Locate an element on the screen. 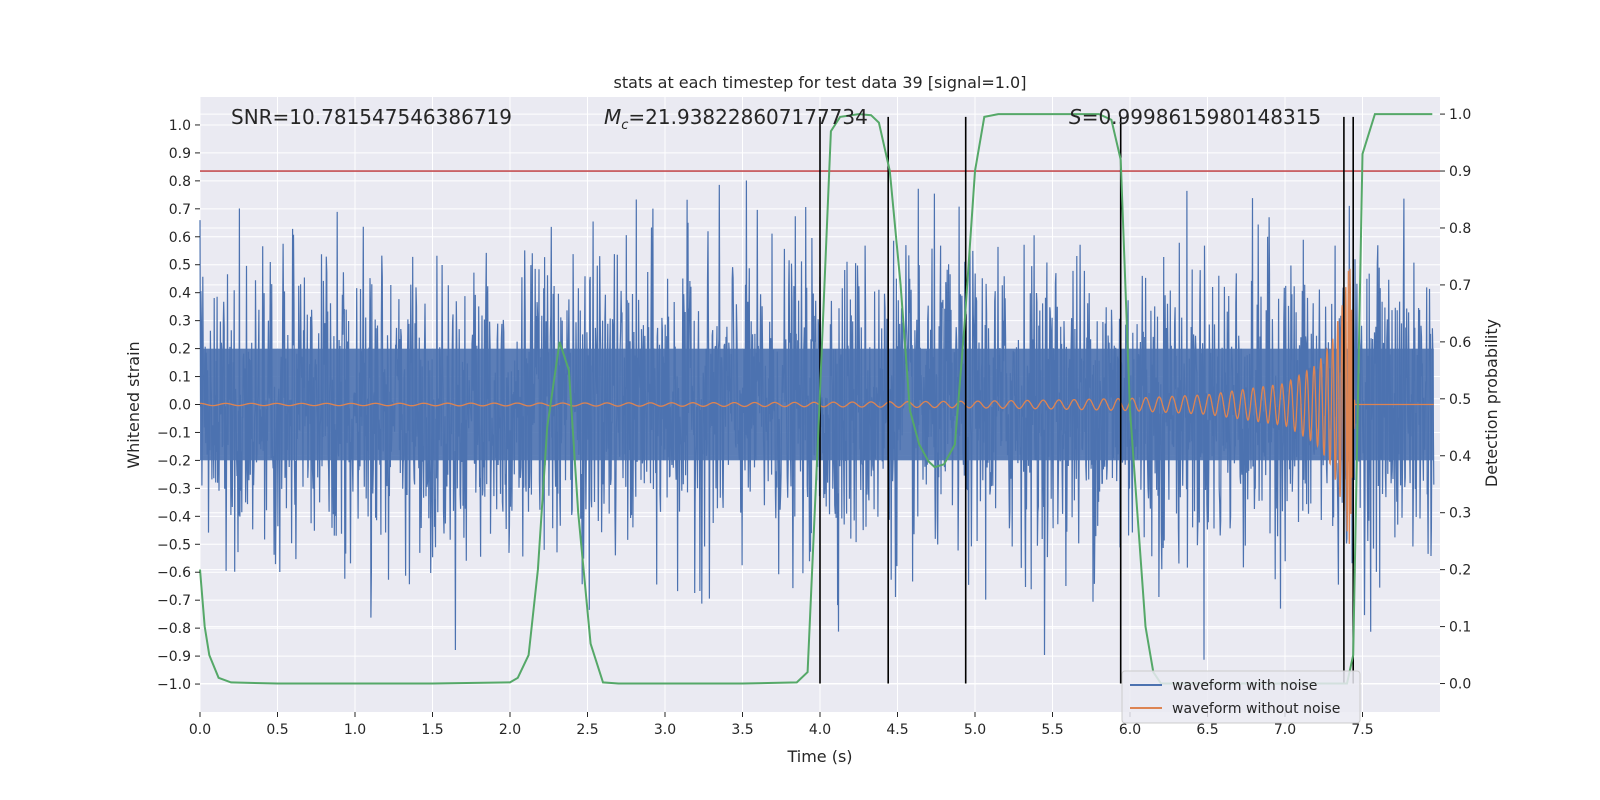 This screenshot has width=1600, height=800. x-tick-label: 0.0 is located at coordinates (200, 730).